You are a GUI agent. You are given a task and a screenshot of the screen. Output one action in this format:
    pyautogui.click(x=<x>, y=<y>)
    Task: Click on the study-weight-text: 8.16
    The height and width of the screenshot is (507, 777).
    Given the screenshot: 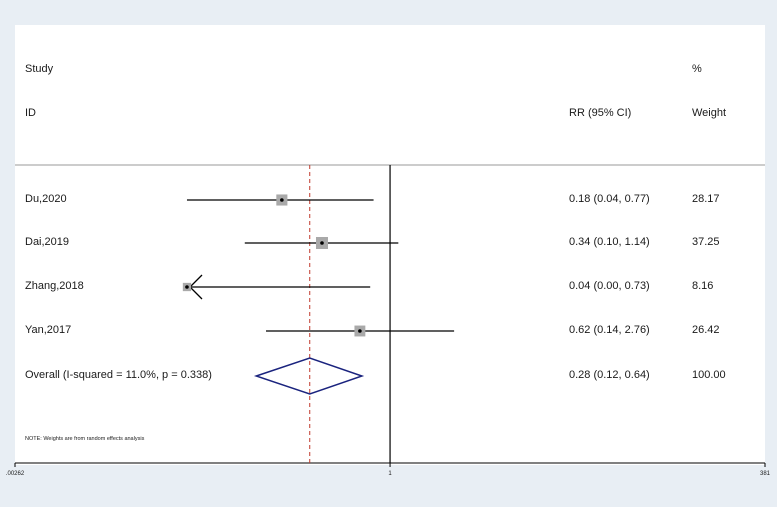 What is the action you would take?
    pyautogui.click(x=703, y=286)
    